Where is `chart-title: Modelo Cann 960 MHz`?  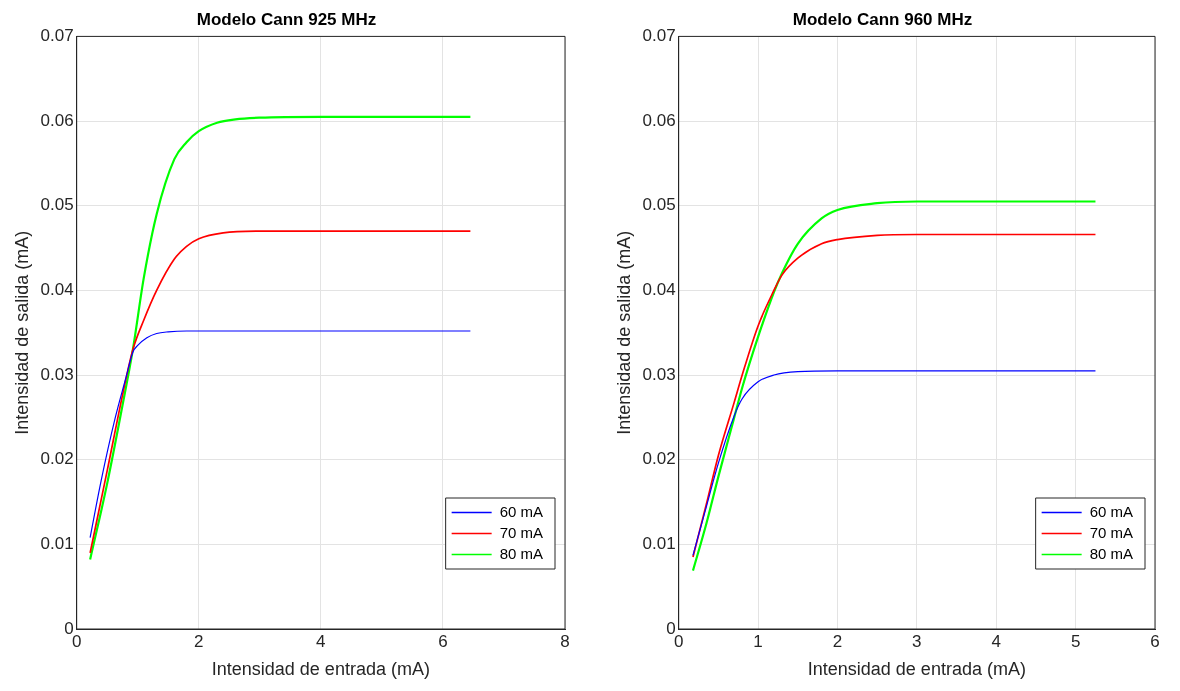 chart-title: Modelo Cann 960 MHz is located at coordinates (882, 19).